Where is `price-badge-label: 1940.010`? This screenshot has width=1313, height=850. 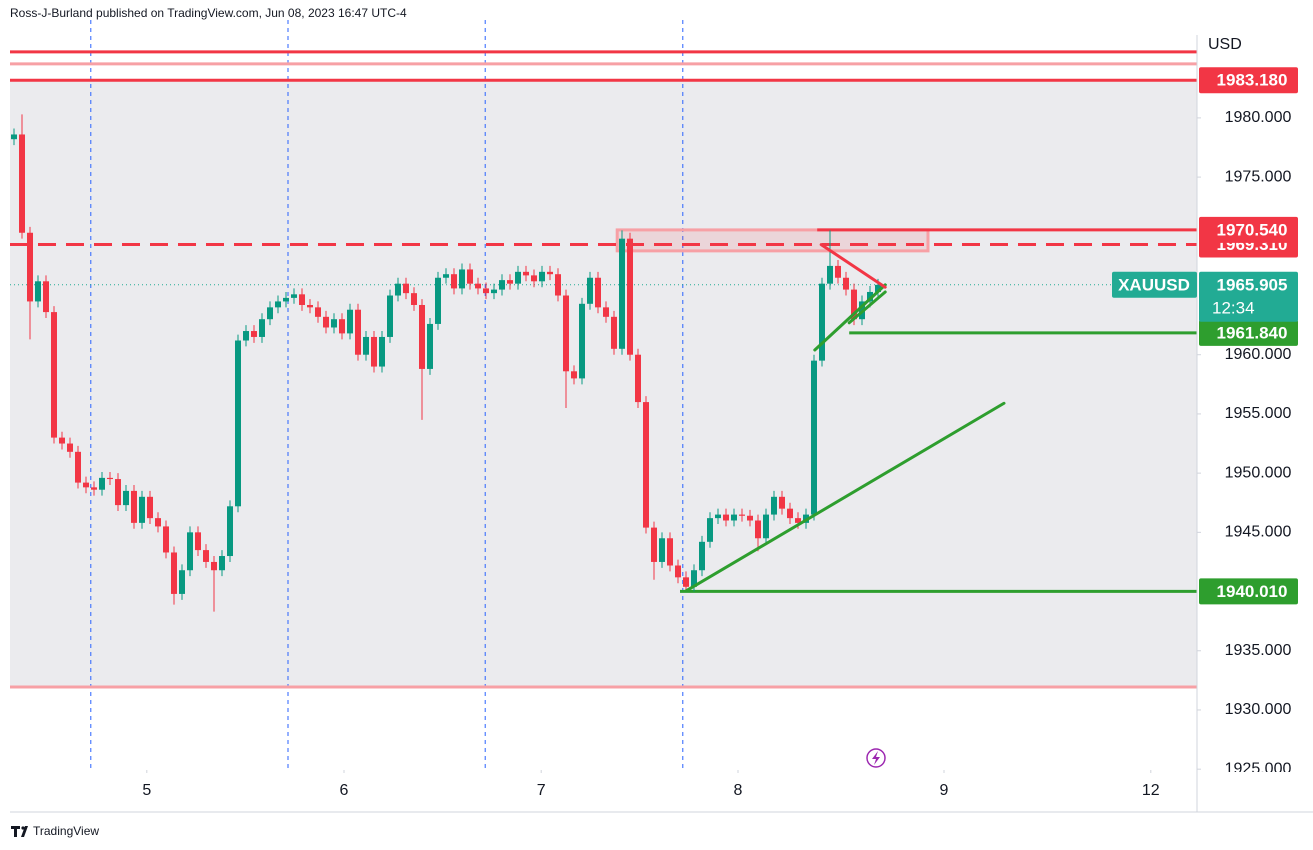
price-badge-label: 1940.010 is located at coordinates (1252, 591).